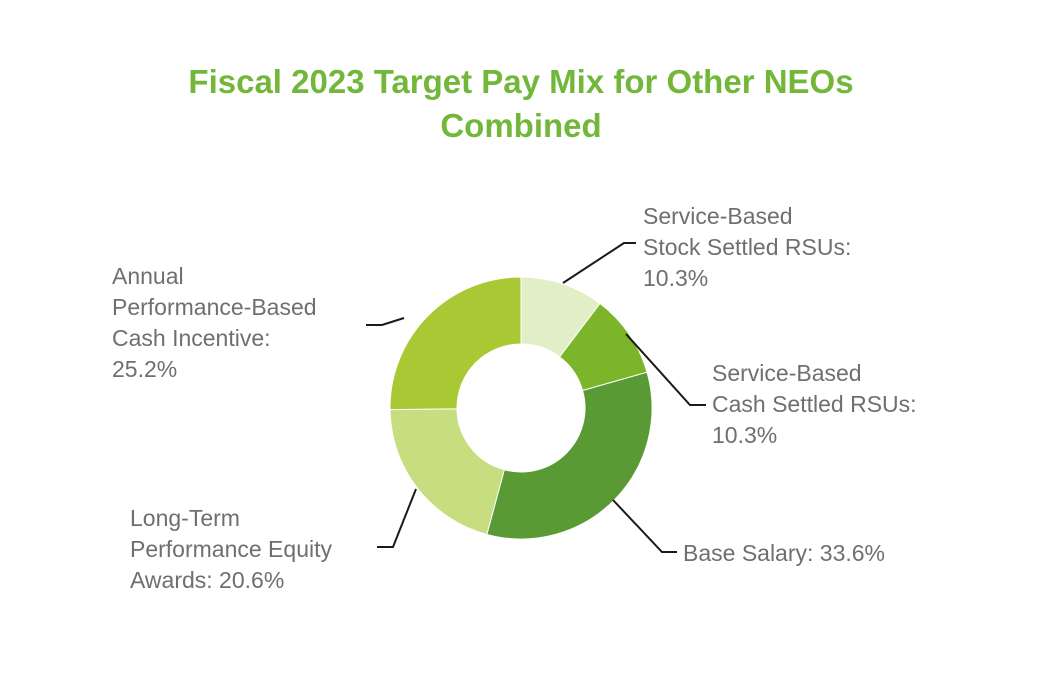  I want to click on slice-label-line: Awards: 20.6%, so click(207, 580).